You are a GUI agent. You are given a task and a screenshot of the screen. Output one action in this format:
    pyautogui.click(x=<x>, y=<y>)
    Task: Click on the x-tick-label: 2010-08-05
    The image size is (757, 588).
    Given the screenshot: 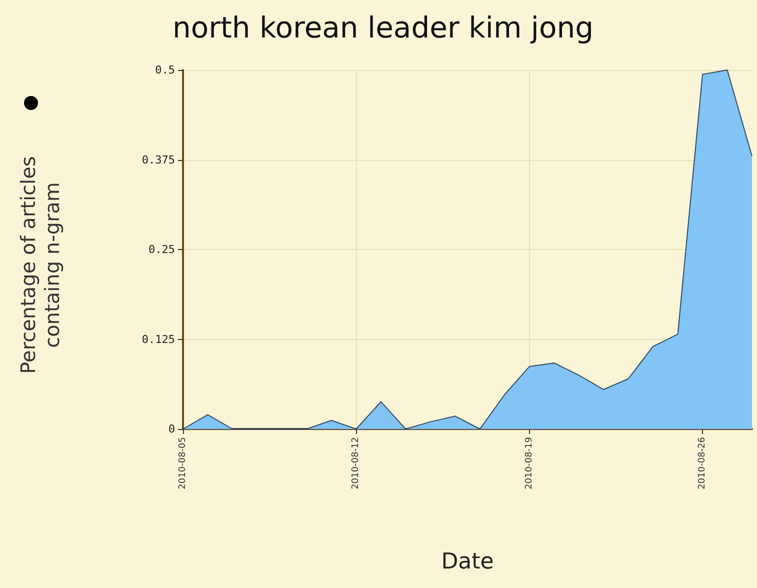 What is the action you would take?
    pyautogui.click(x=183, y=463)
    